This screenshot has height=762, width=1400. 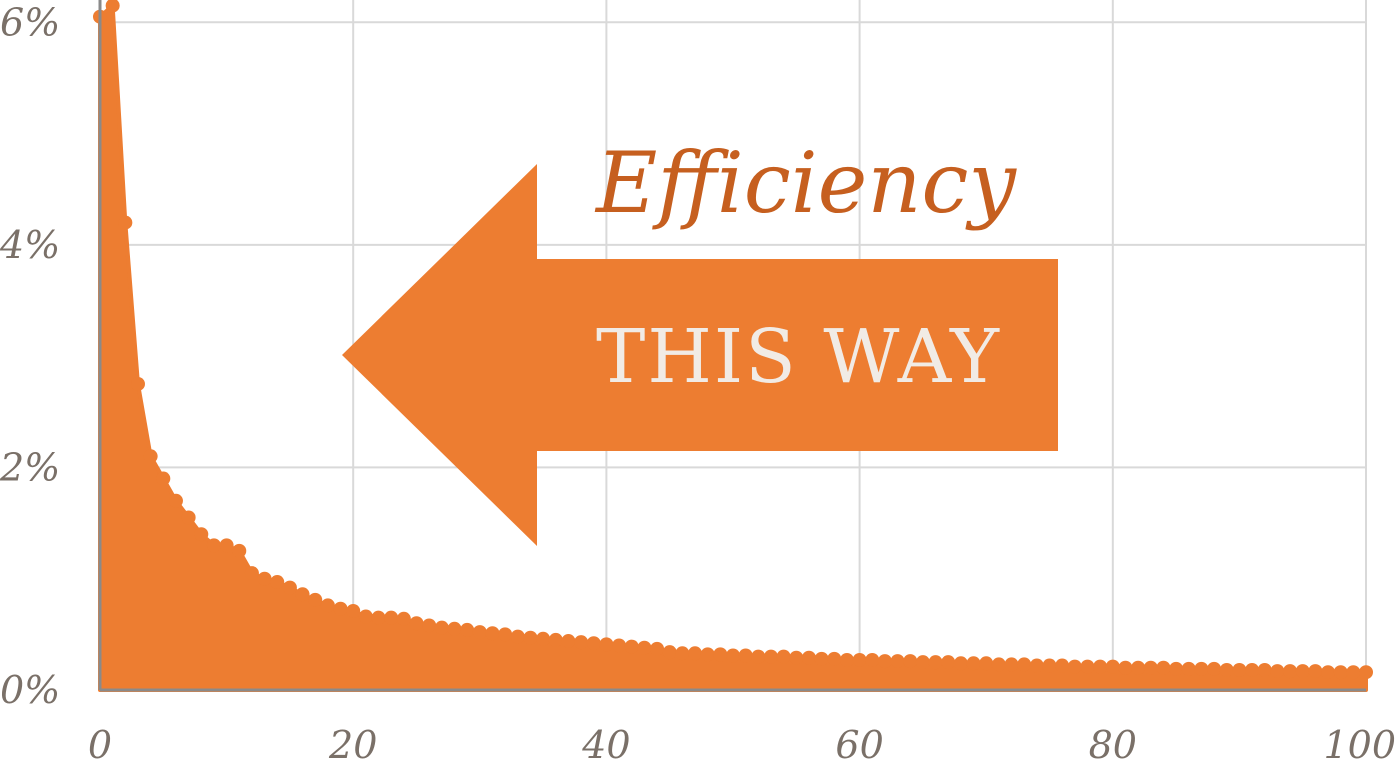 I want to click on y-tick-labels: 0% 2% 4% 6%, so click(x=30, y=356).